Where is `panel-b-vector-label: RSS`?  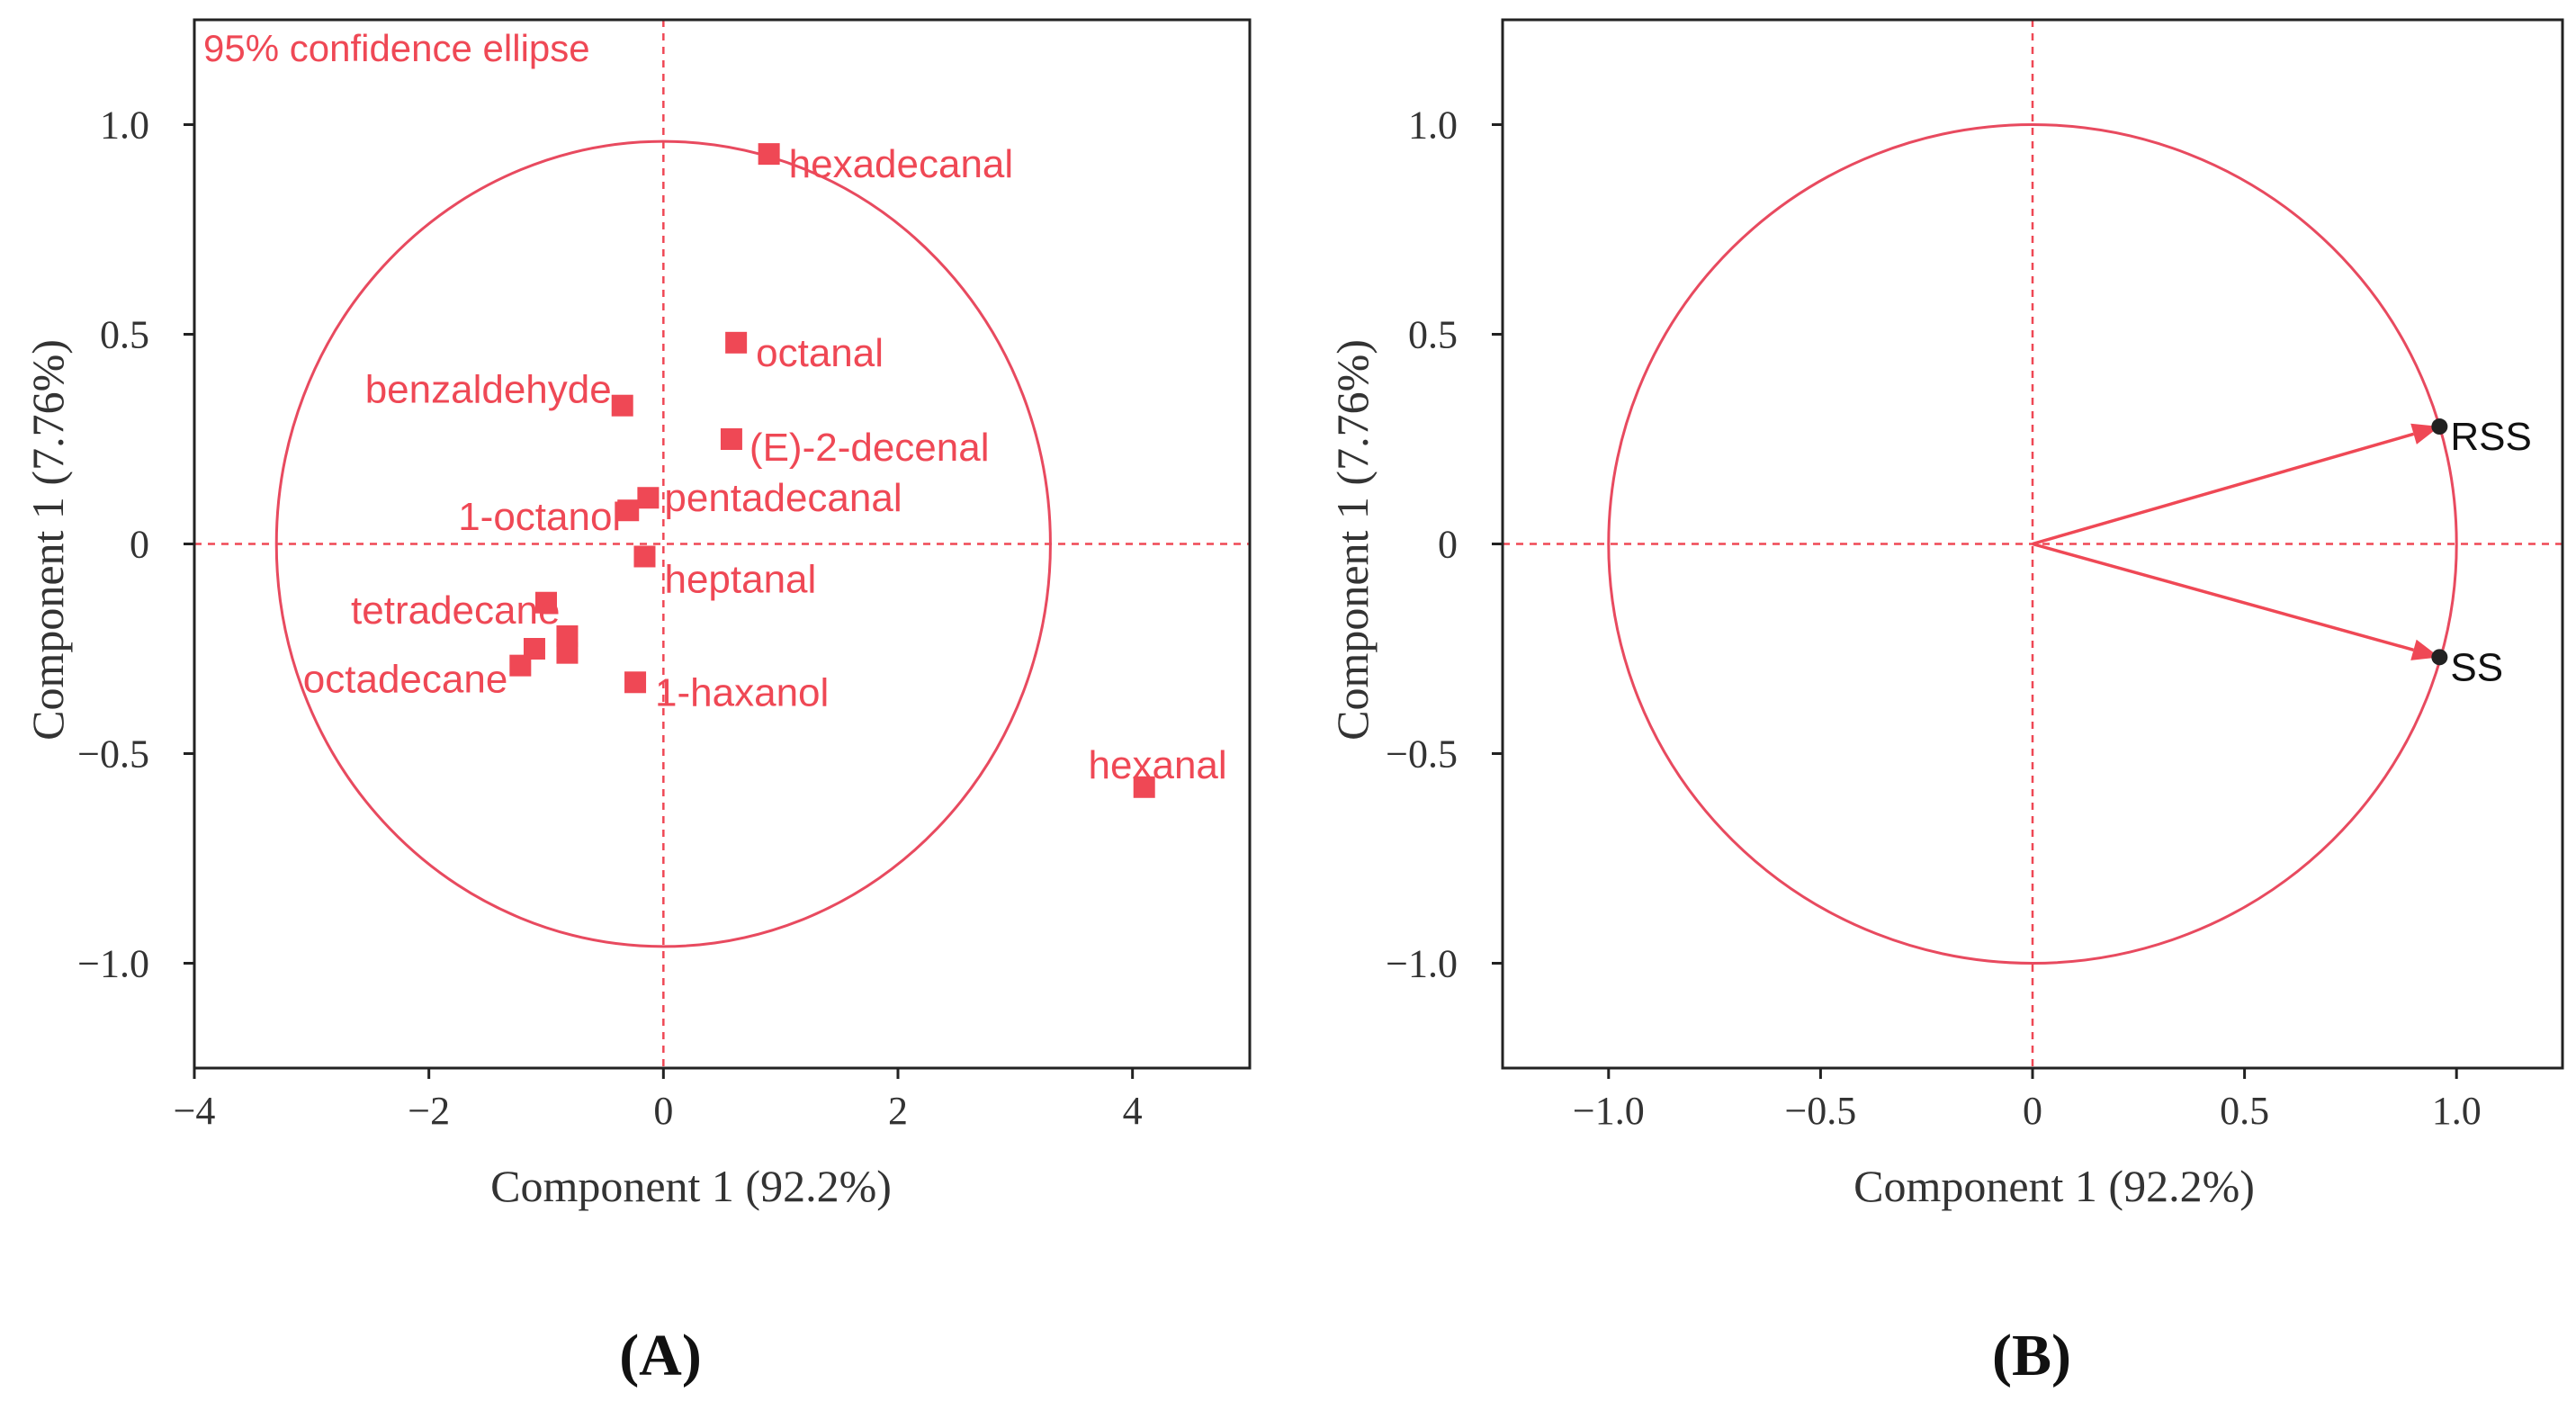 panel-b-vector-label: RSS is located at coordinates (2491, 437).